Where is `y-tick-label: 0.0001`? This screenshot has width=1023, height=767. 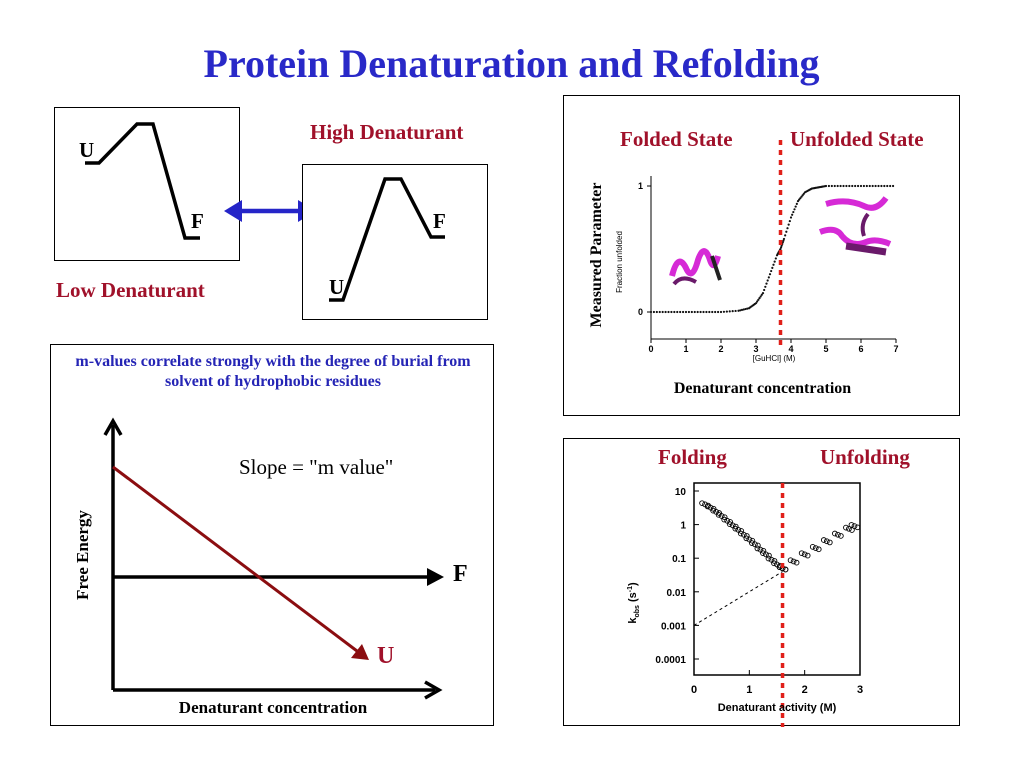
y-tick-label: 0.0001 is located at coordinates (670, 660).